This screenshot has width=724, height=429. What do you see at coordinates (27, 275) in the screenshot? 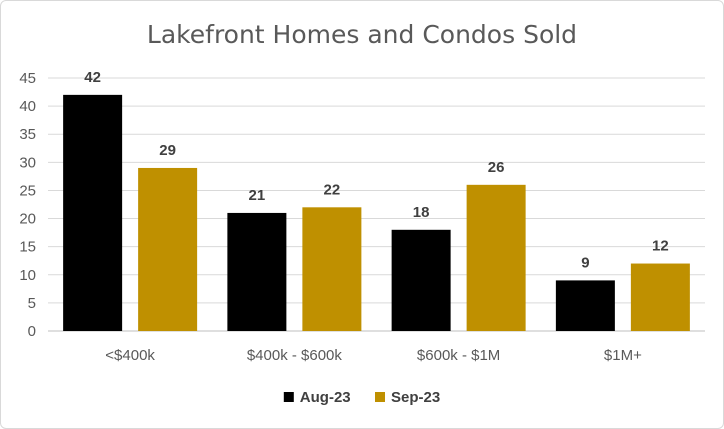
I see `y-tick-label: 10` at bounding box center [27, 275].